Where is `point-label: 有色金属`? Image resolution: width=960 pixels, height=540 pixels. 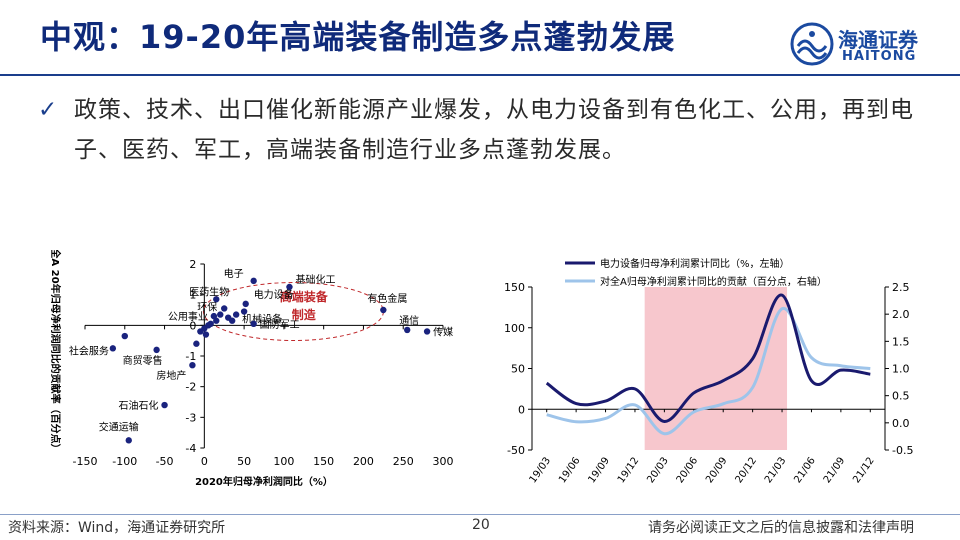
point-label: 有色金属 is located at coordinates (387, 298).